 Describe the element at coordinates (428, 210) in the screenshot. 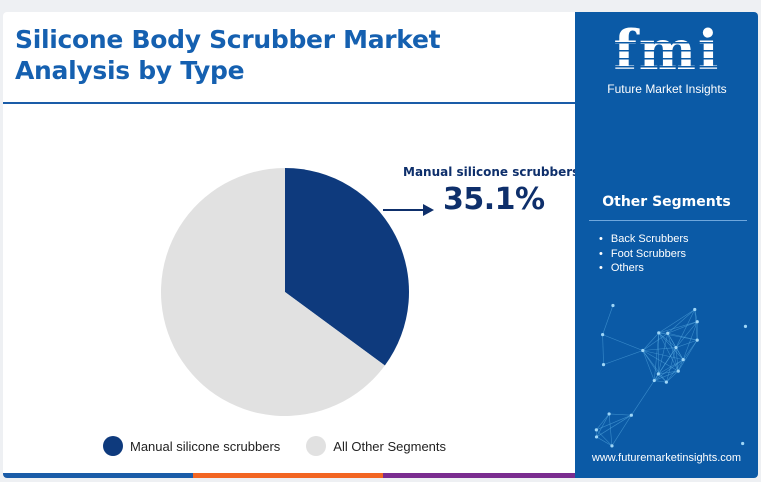

I see `callout-arrow-head` at that location.